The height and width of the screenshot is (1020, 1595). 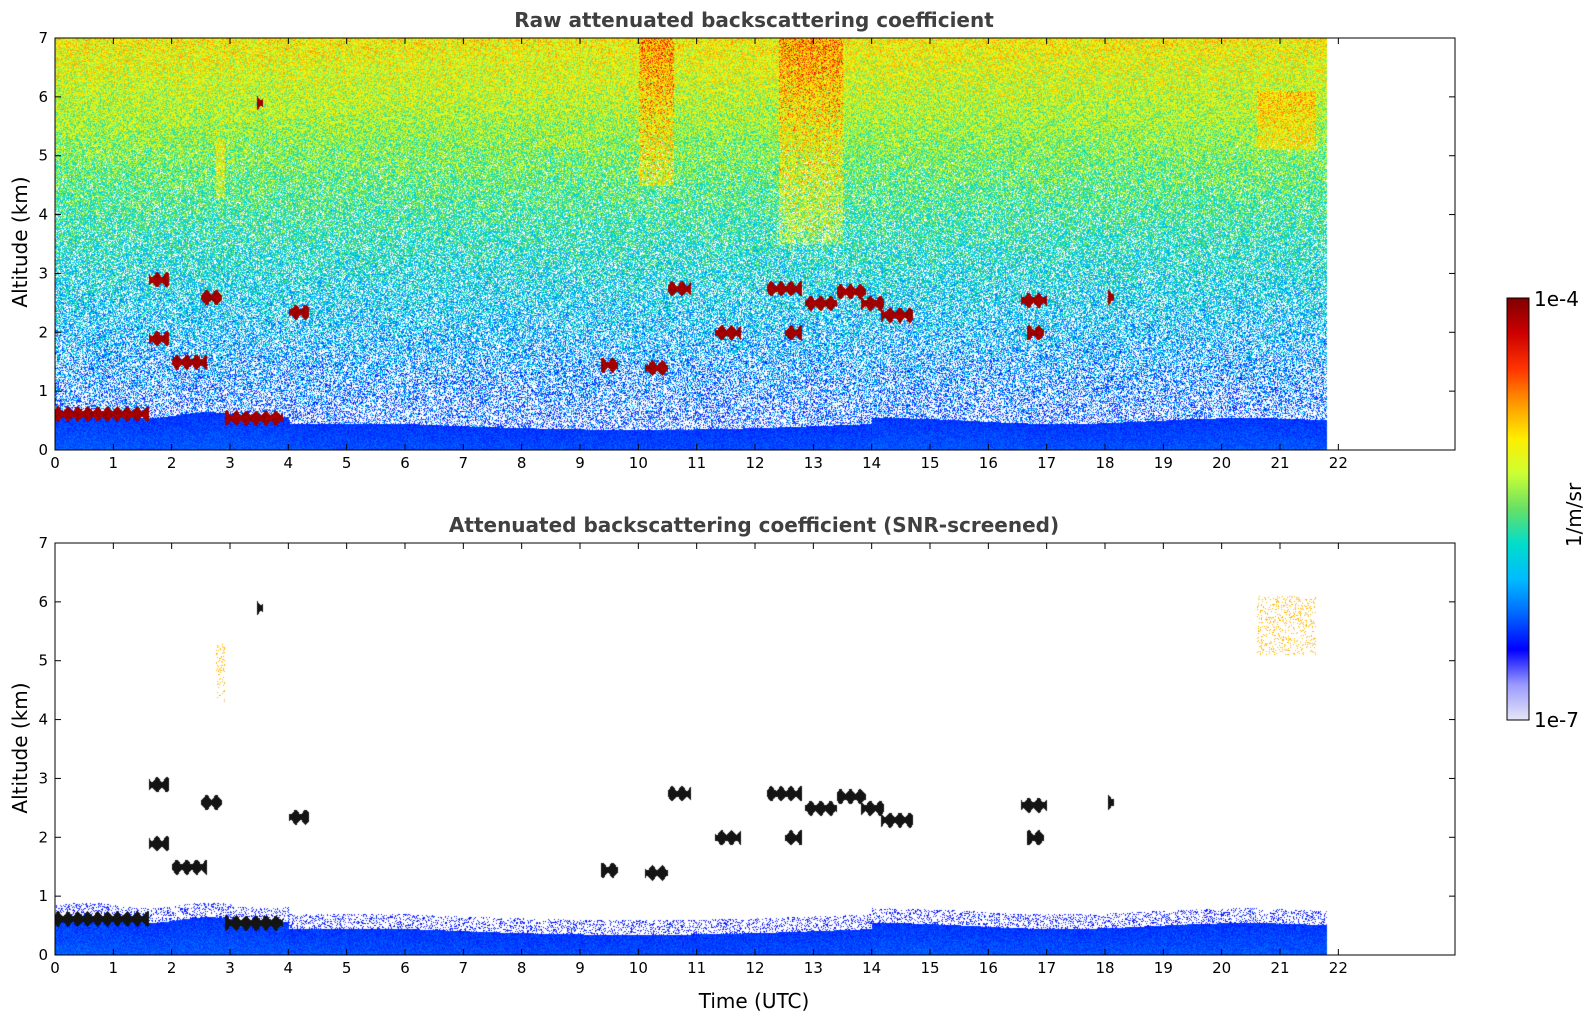 What do you see at coordinates (754, 1001) in the screenshot?
I see `x-axis-label: Time (UTC)` at bounding box center [754, 1001].